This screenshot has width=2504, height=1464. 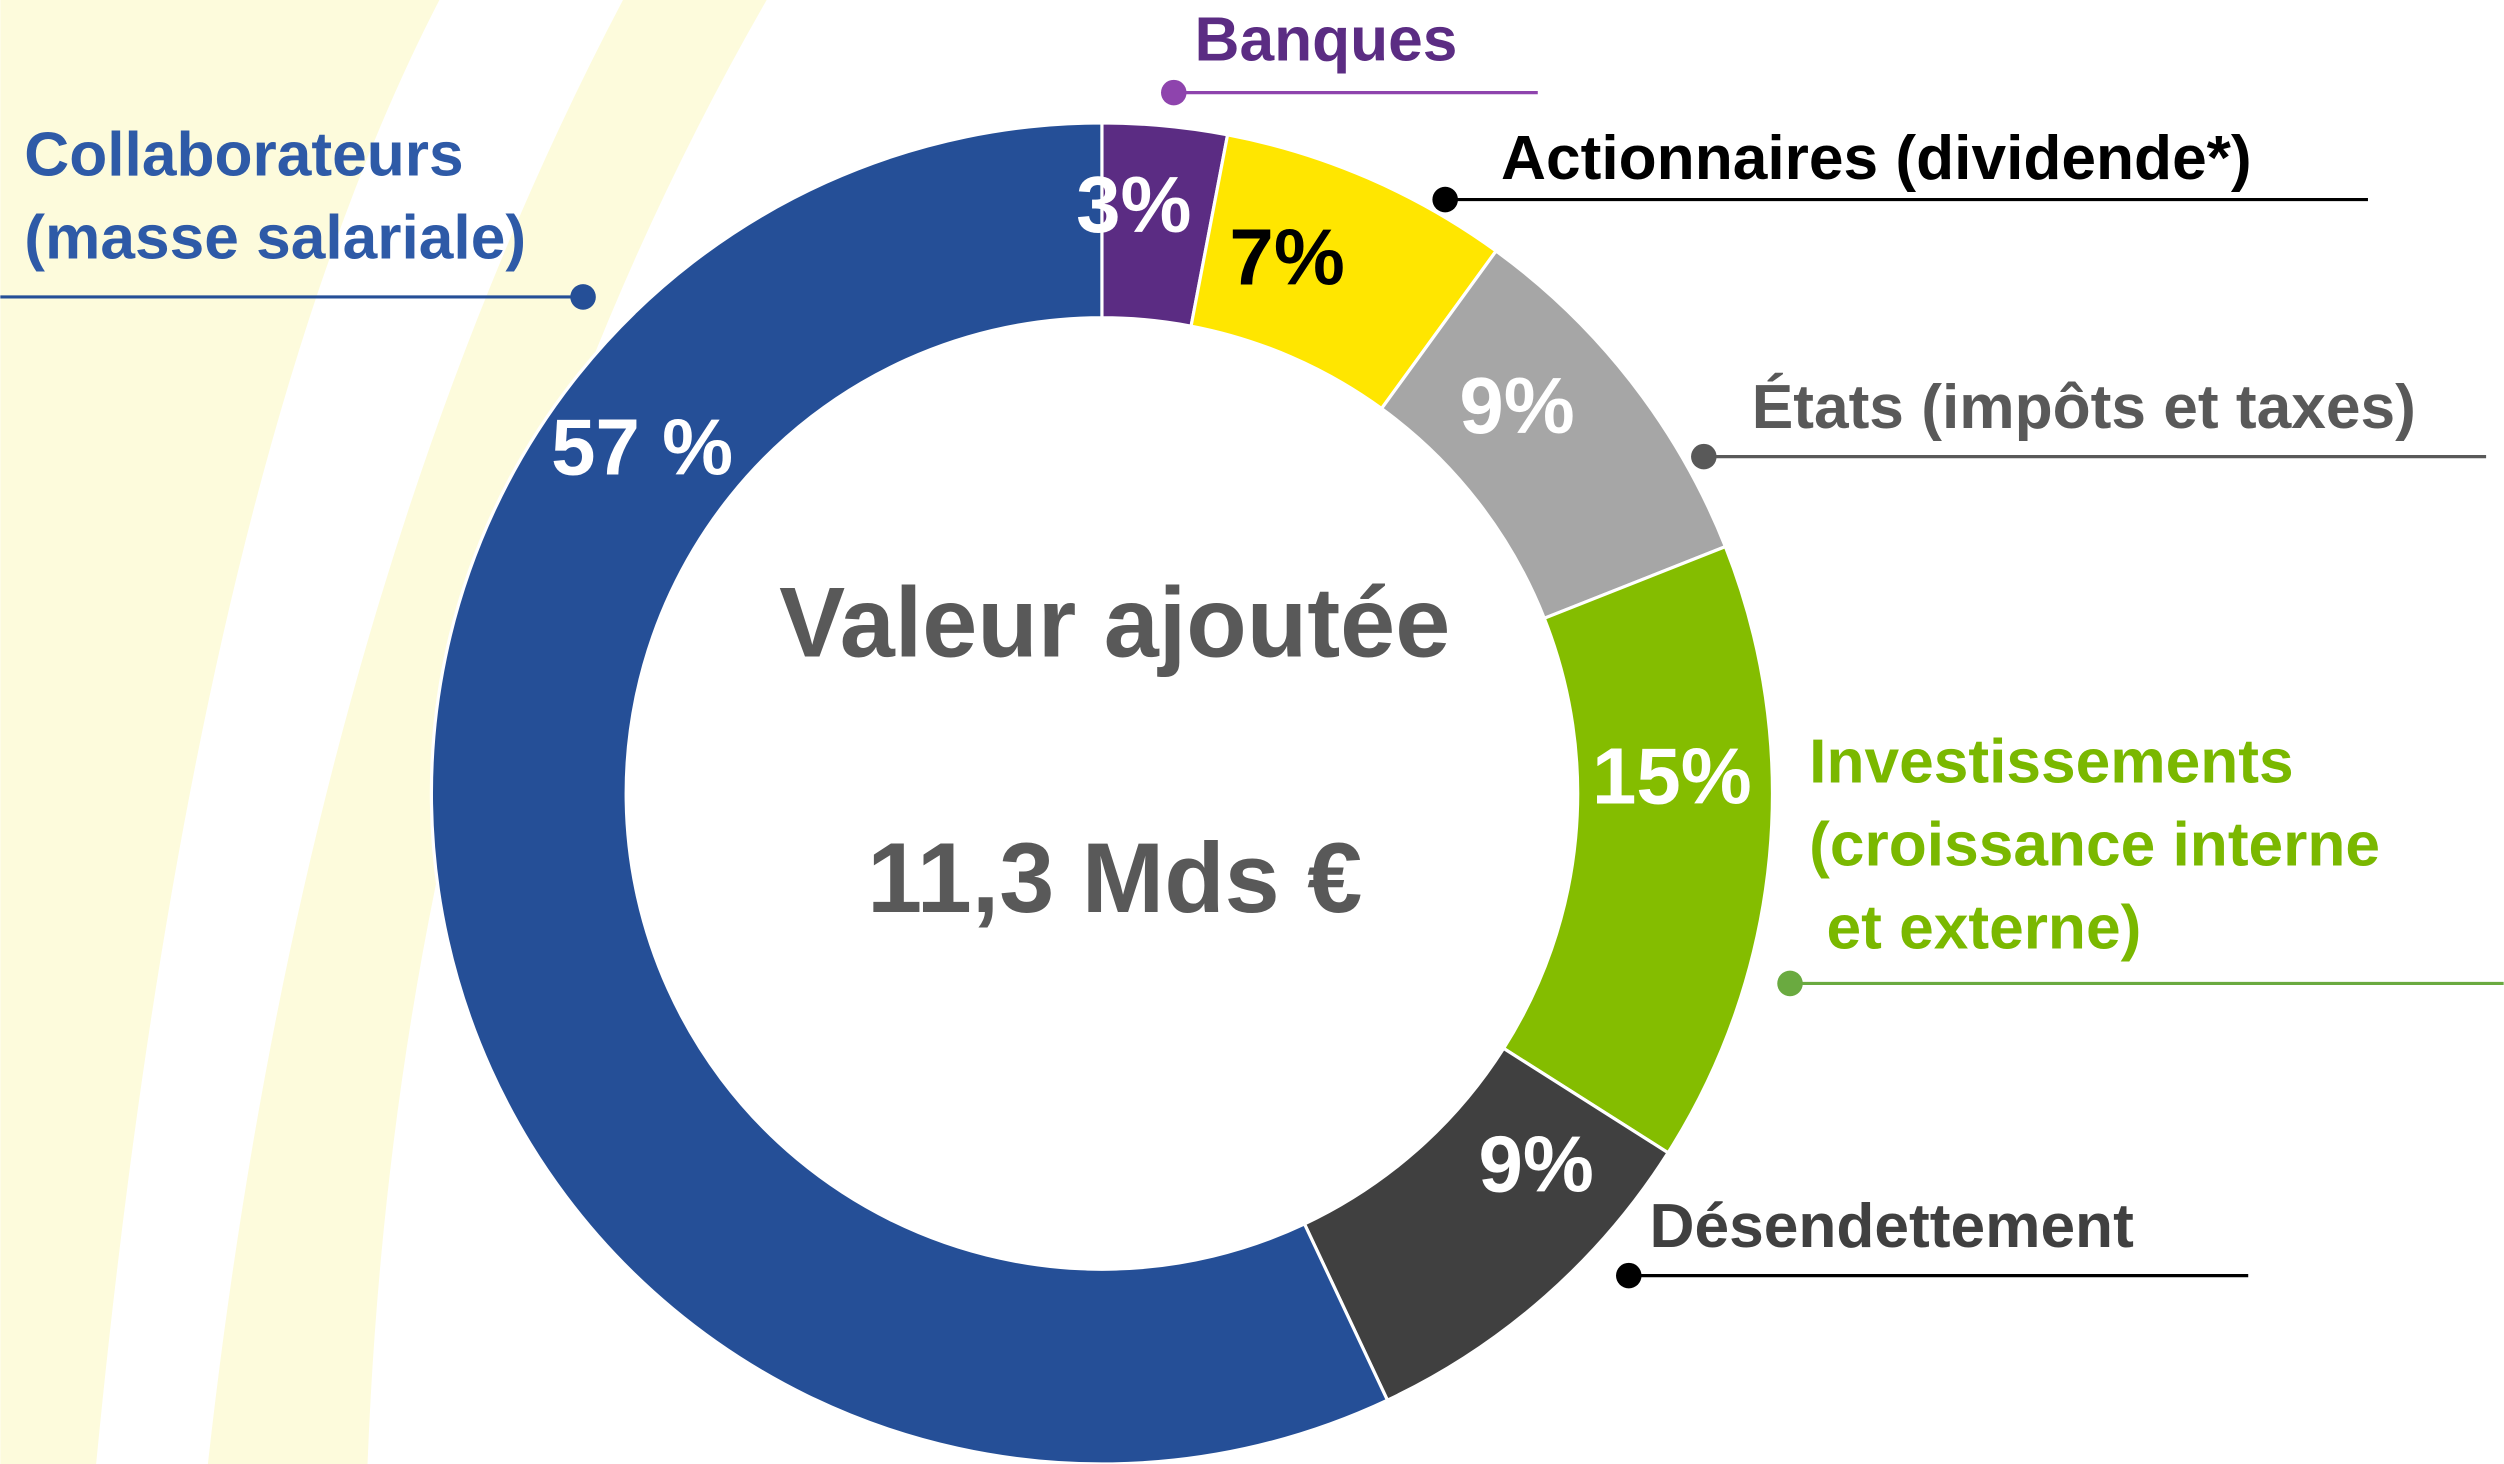 I want to click on total-label: 11,3 Mds €, so click(x=1114, y=877).